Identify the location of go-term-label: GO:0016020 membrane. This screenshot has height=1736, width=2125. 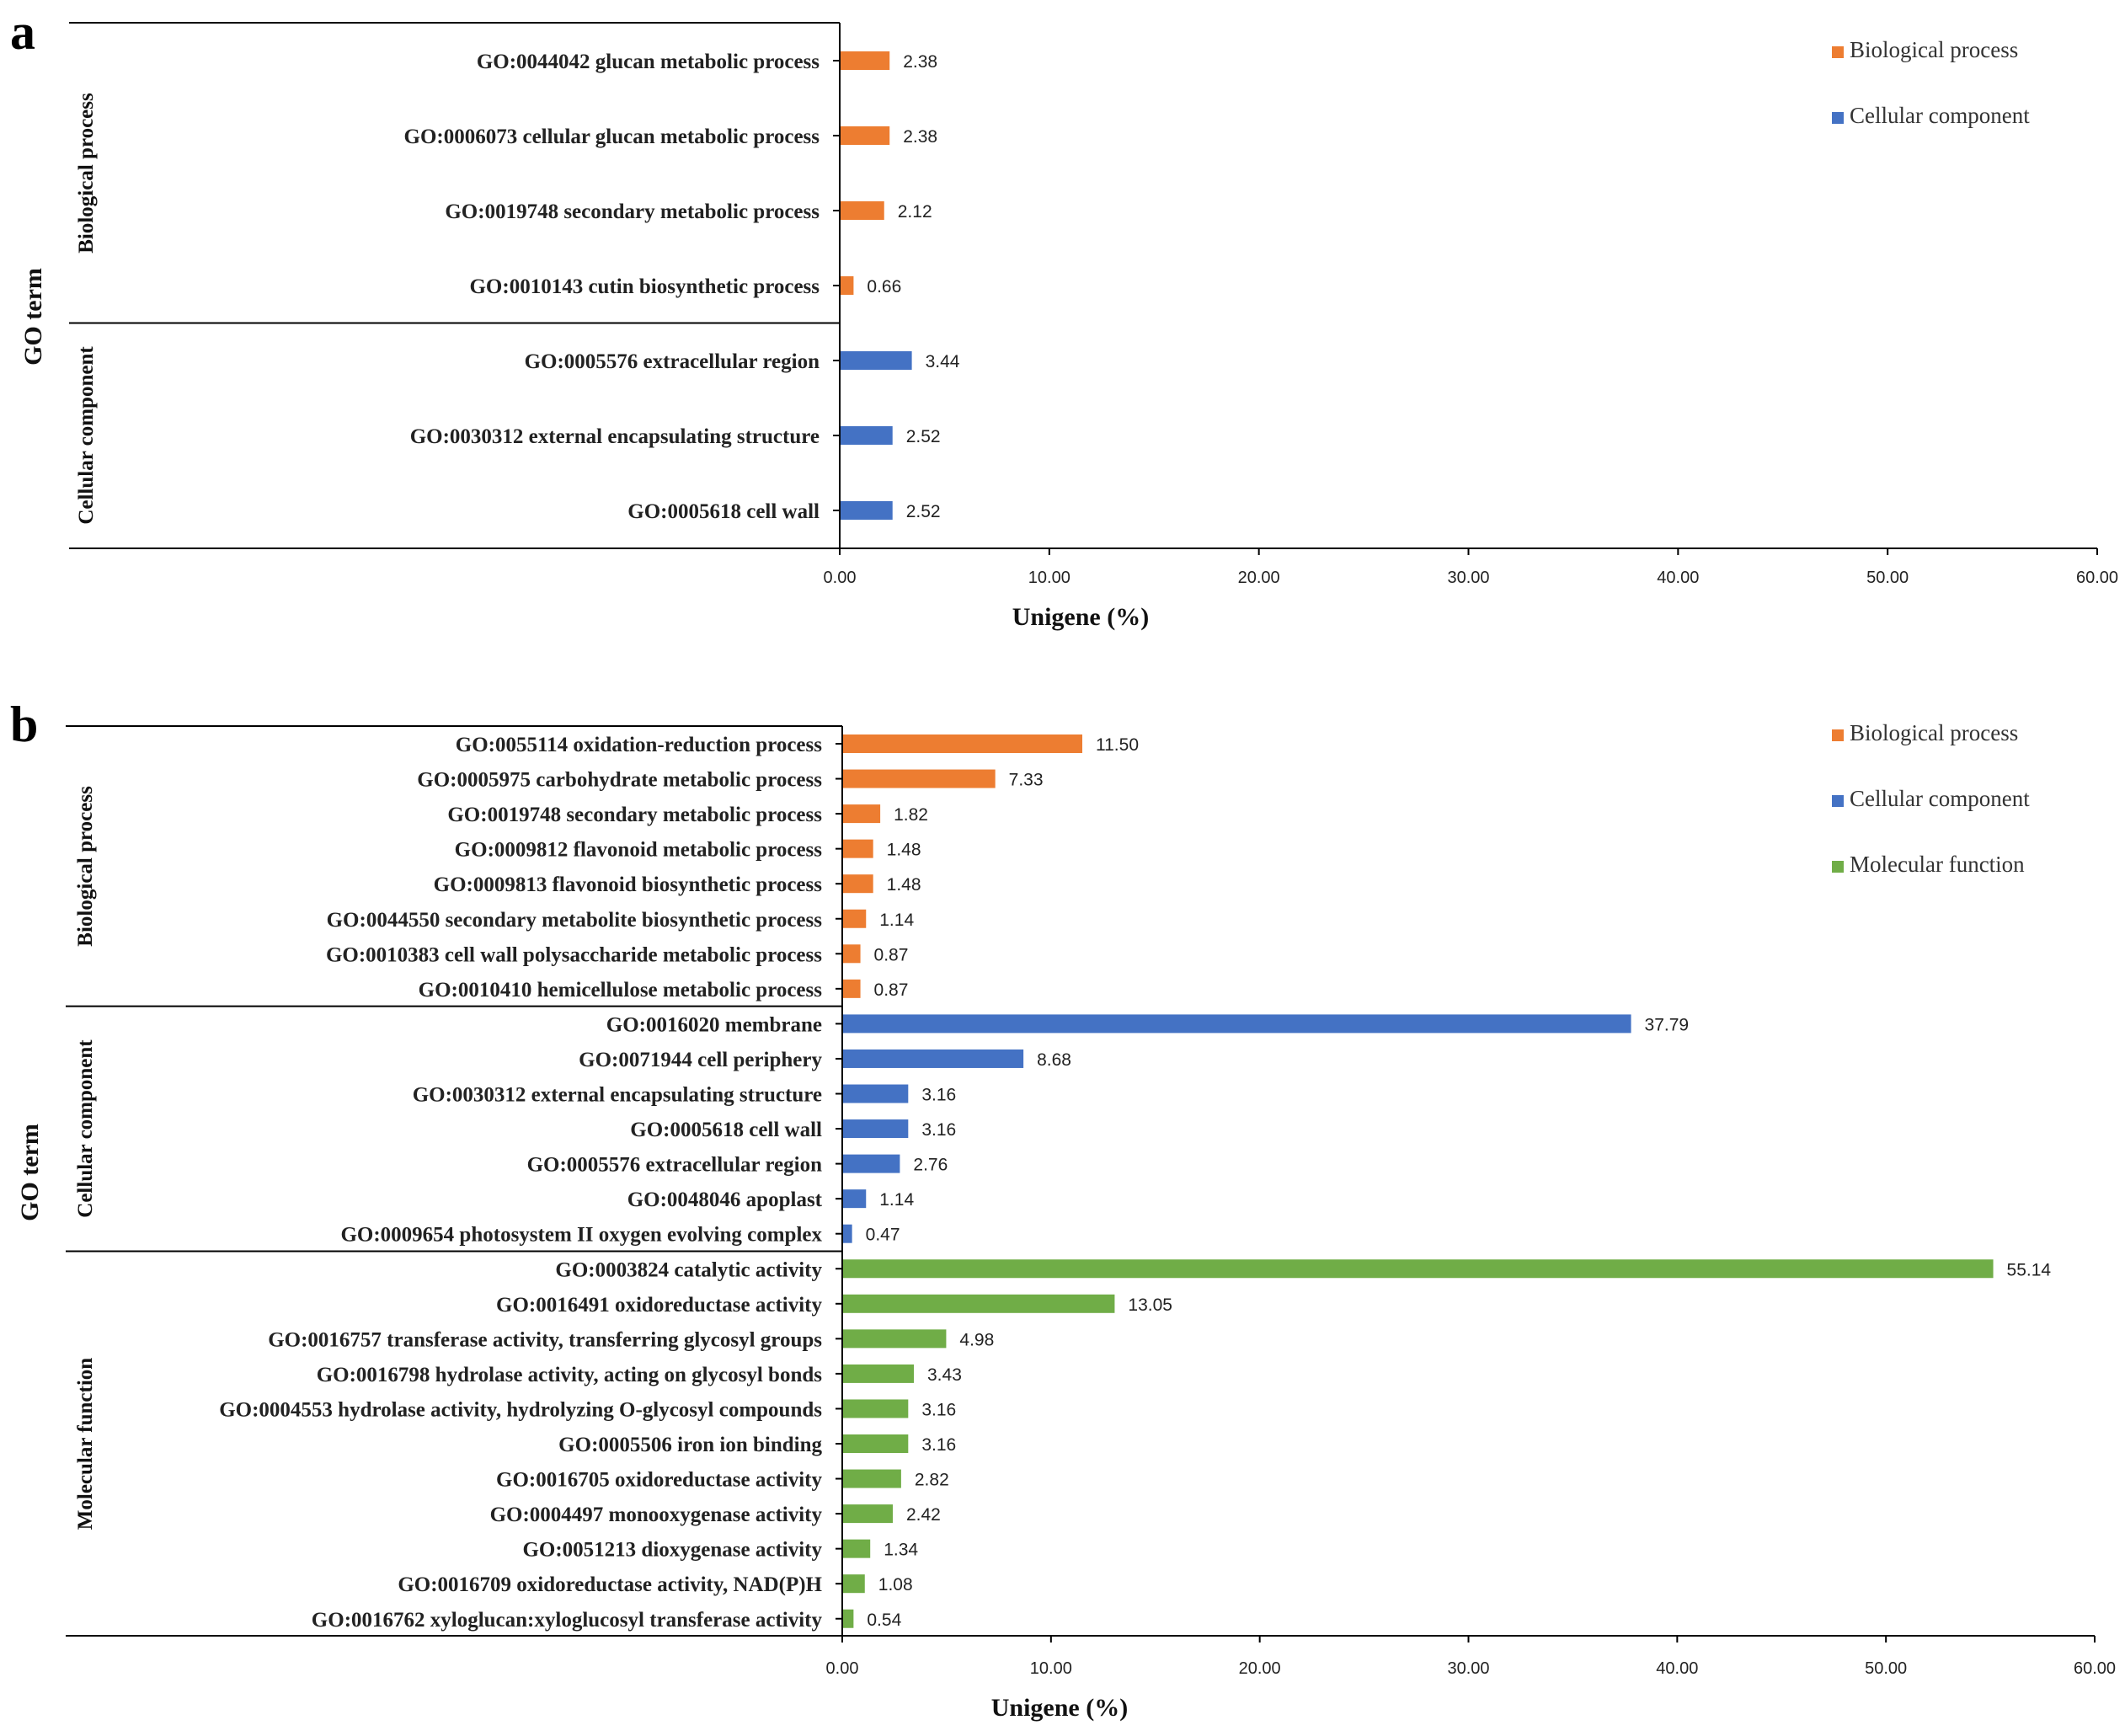
(714, 1024).